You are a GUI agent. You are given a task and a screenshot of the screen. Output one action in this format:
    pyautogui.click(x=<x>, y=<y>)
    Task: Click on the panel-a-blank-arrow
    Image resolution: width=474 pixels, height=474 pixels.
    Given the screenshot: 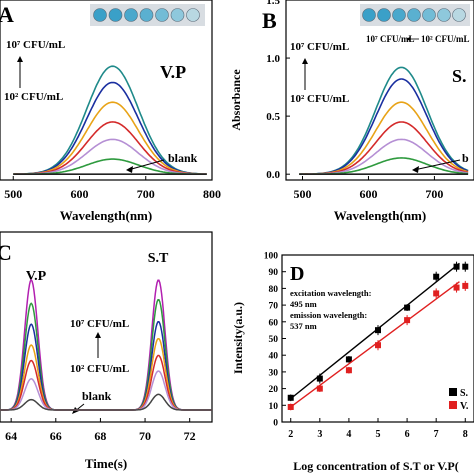 What is the action you would take?
    pyautogui.click(x=145, y=166)
    